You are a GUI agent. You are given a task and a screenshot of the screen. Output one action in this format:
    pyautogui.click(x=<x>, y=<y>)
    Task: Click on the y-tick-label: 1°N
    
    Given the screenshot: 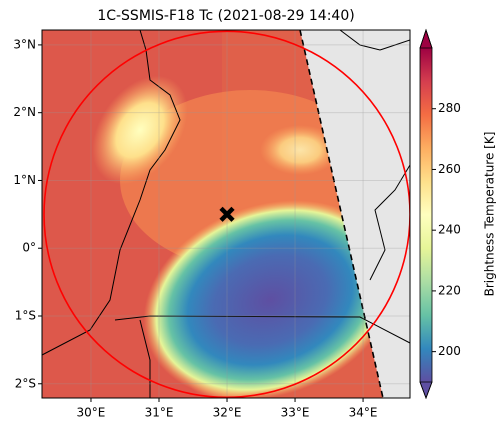 What is the action you would take?
    pyautogui.click(x=24, y=180)
    